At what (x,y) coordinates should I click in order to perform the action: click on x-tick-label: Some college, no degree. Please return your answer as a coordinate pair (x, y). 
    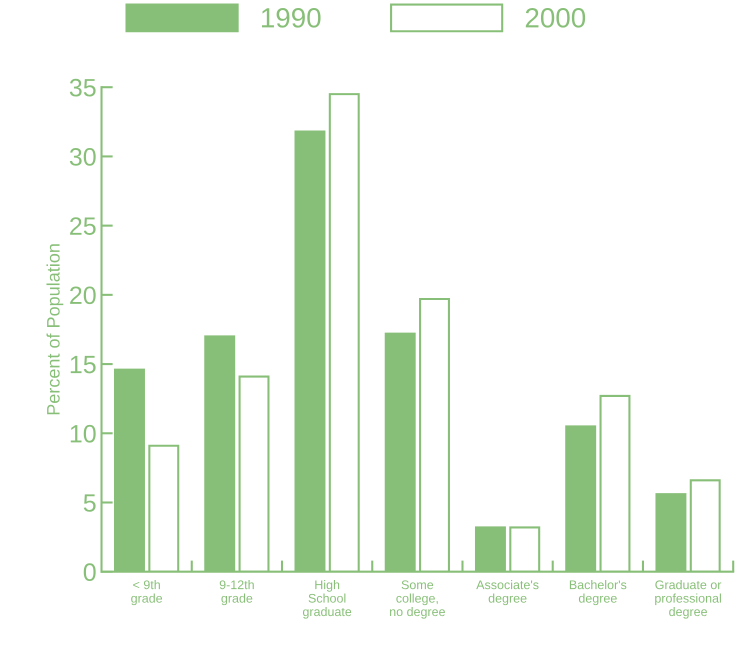
    Looking at the image, I should click on (417, 599).